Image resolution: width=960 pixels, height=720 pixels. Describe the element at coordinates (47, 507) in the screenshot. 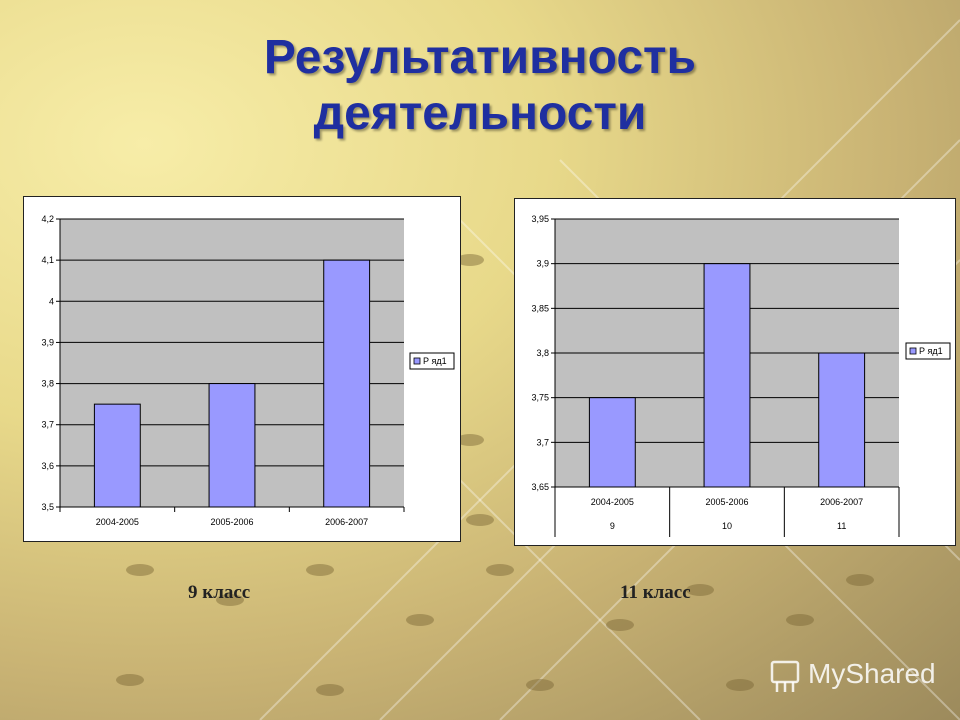

I see `y-tick-label: 3,5` at that location.